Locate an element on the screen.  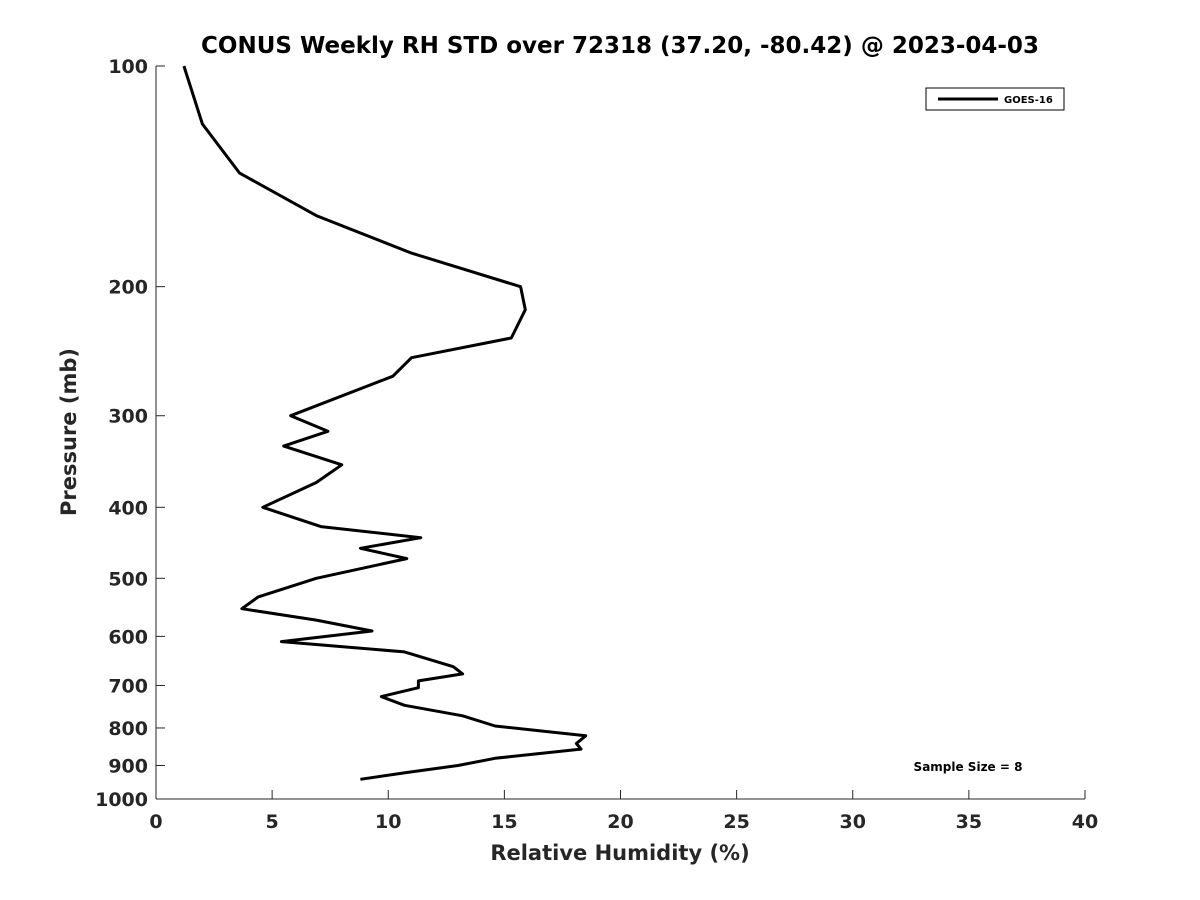
y-tick-label: 300 is located at coordinates (128, 417).